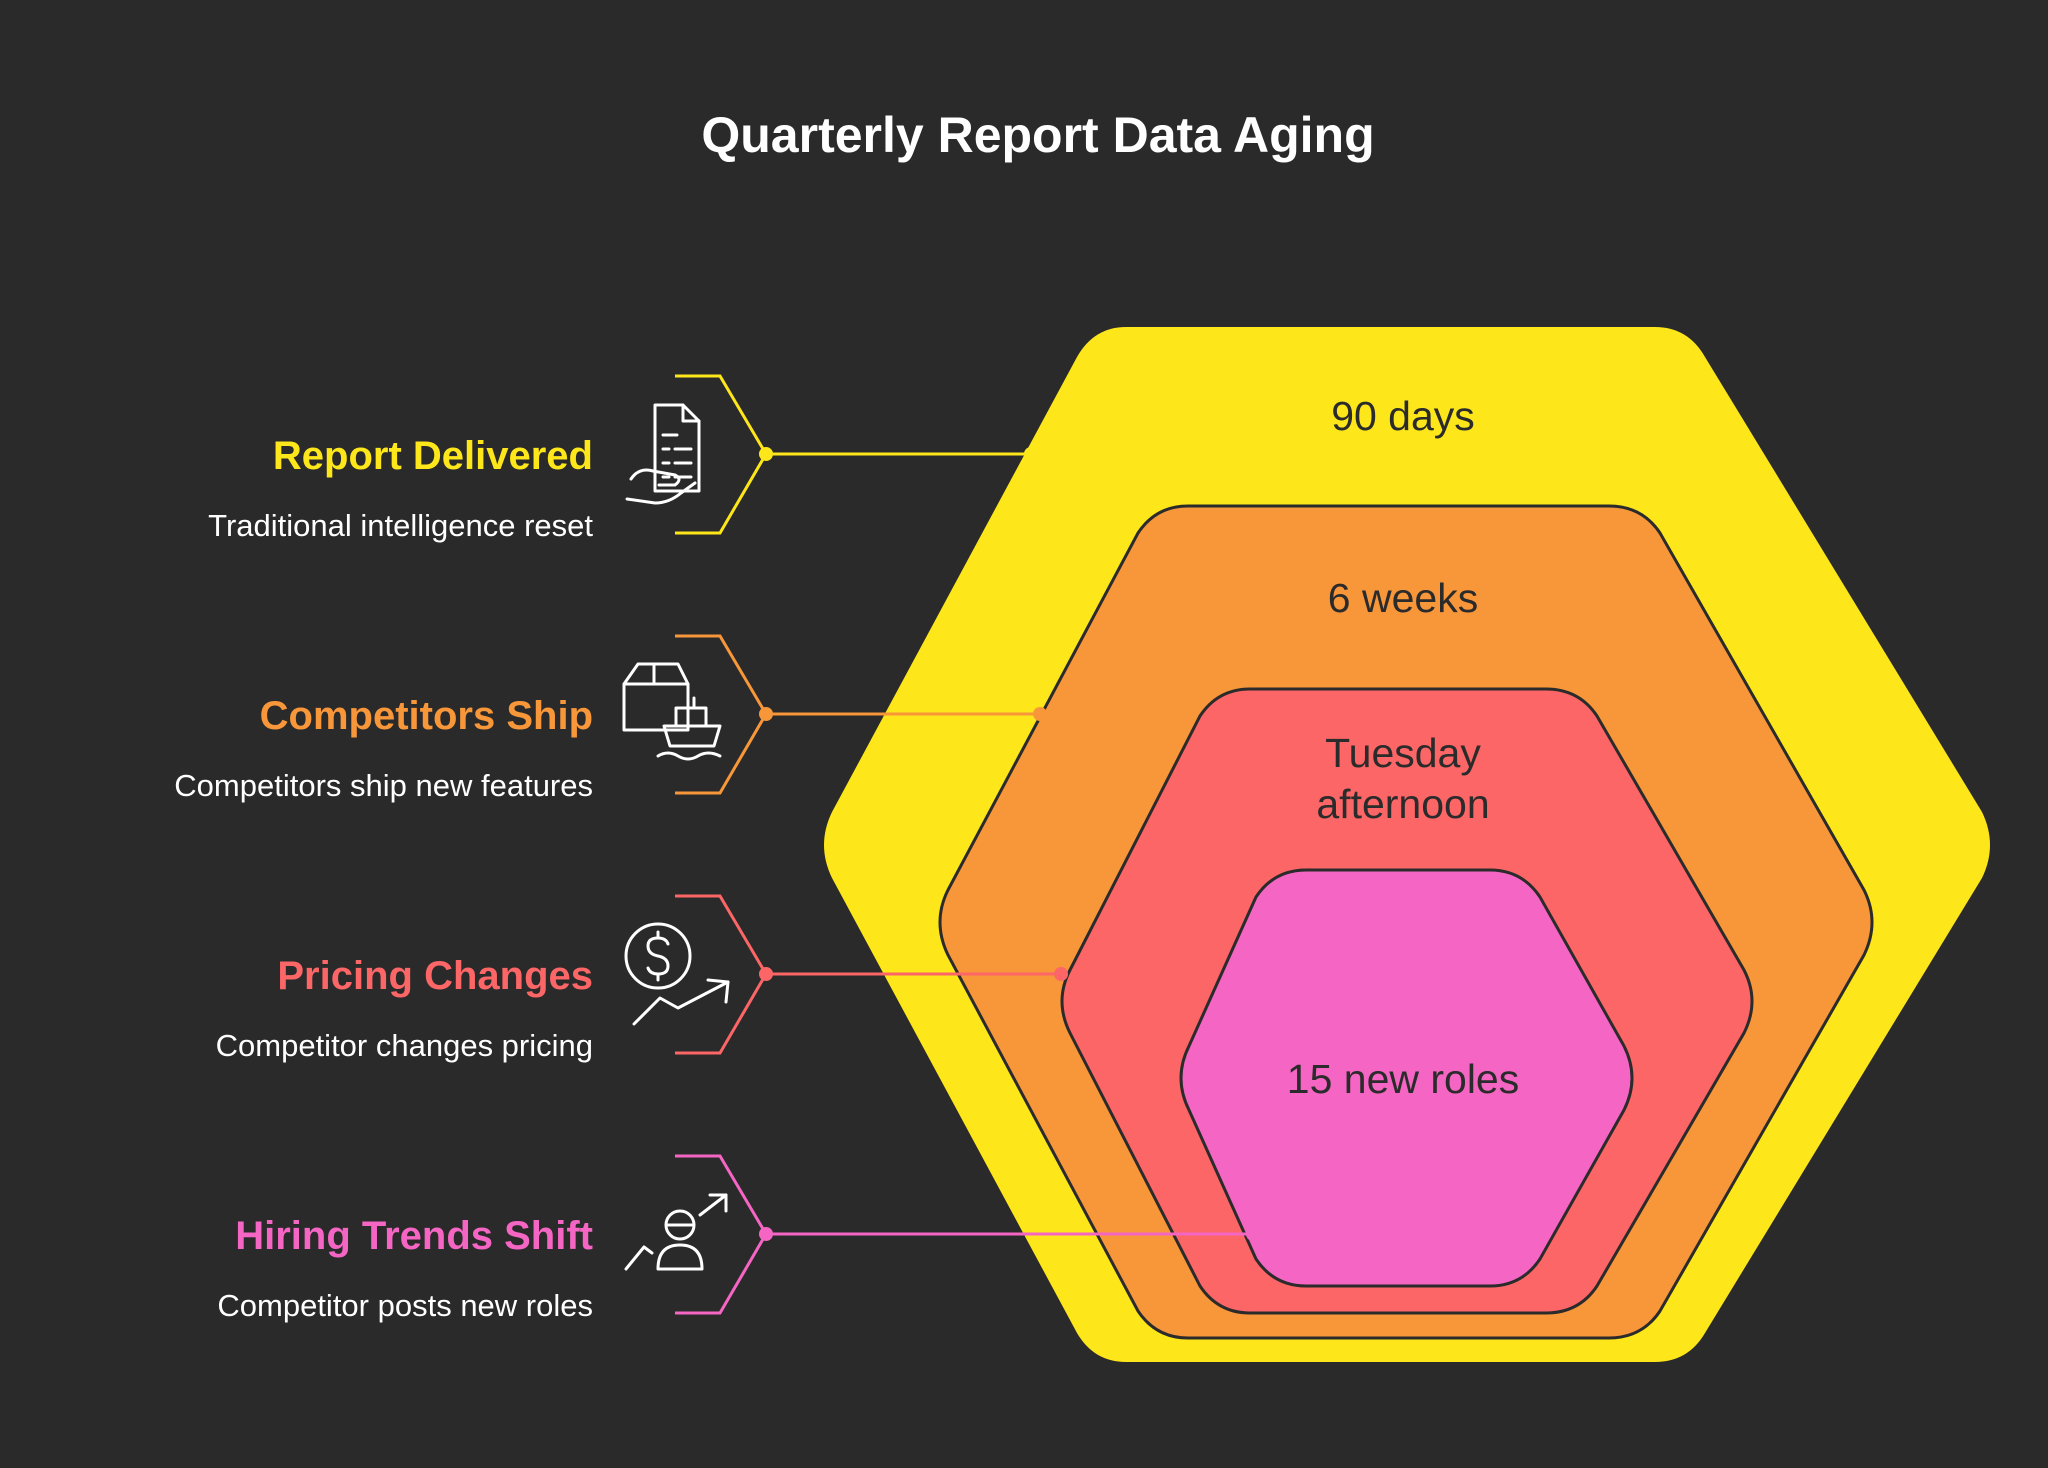 This screenshot has width=2048, height=1468. Describe the element at coordinates (414, 1236) in the screenshot. I see `item-title: Hiring Trends Shift` at that location.